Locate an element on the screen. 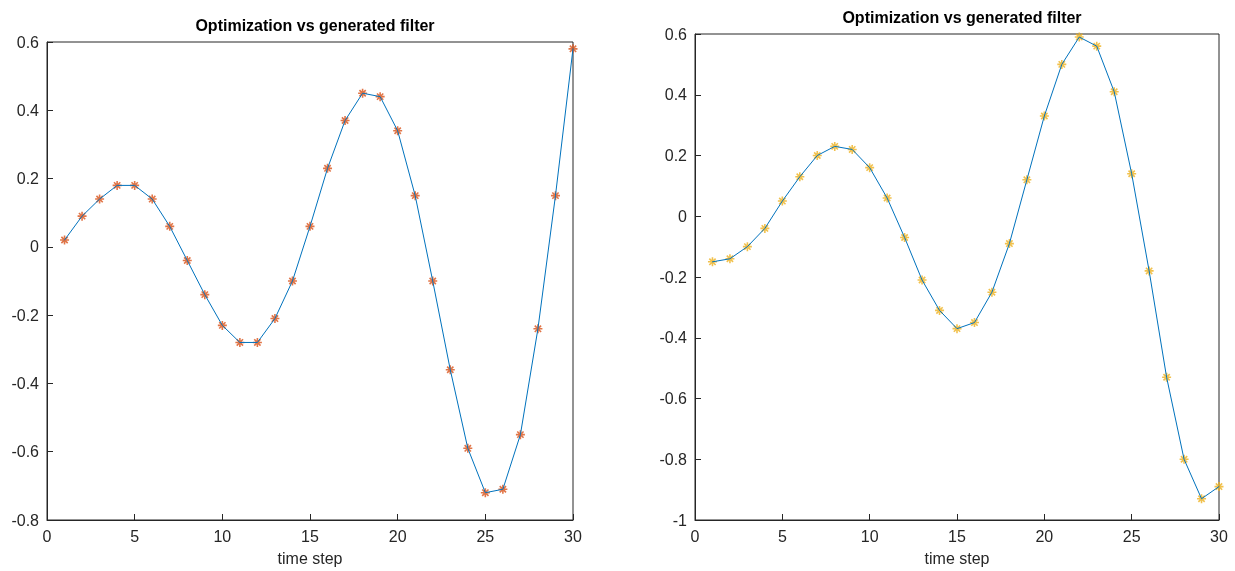 The height and width of the screenshot is (571, 1235). y-tick-label: -1 is located at coordinates (680, 520).